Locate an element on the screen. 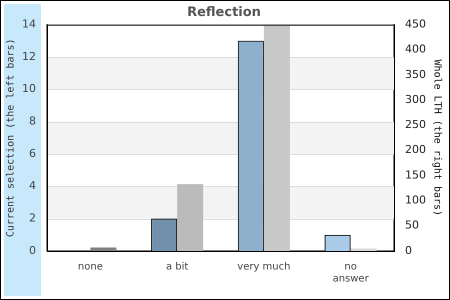  y2-tick-label: 200 is located at coordinates (415, 149).